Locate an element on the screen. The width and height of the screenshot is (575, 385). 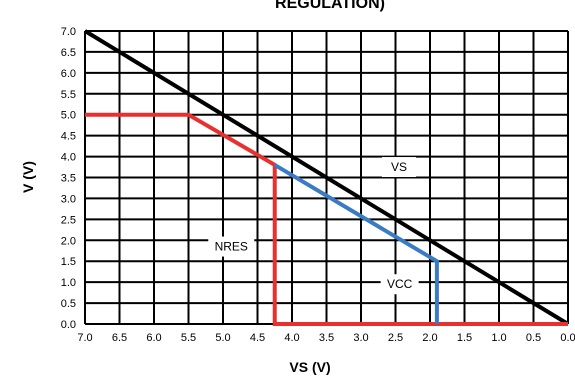
y-tick-label: 3.5 is located at coordinates (68, 179).